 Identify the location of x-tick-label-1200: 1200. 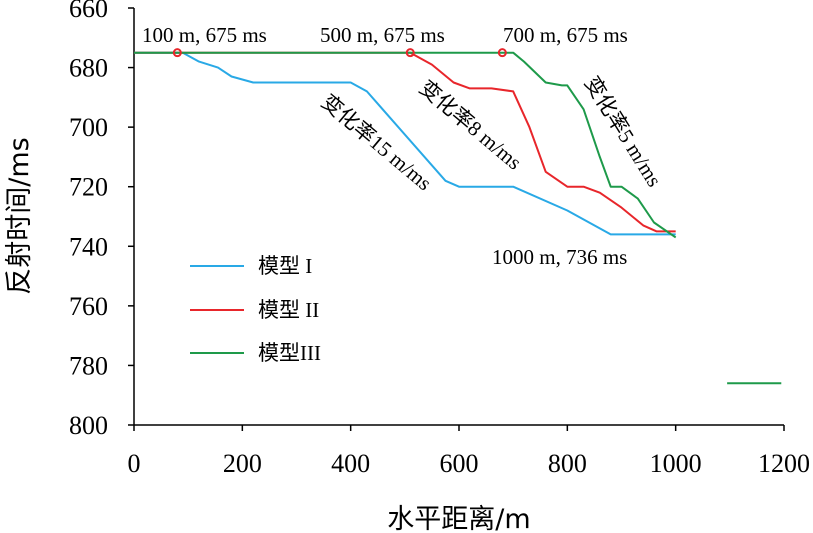
(784, 463).